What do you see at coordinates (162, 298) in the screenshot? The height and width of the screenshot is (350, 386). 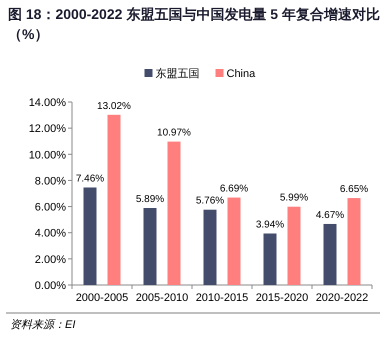 I see `x-tick-label: 2005-2010` at bounding box center [162, 298].